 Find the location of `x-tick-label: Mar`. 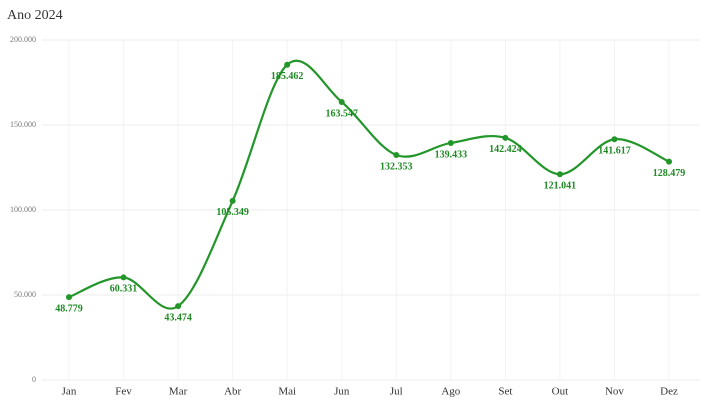

x-tick-label: Mar is located at coordinates (178, 392).